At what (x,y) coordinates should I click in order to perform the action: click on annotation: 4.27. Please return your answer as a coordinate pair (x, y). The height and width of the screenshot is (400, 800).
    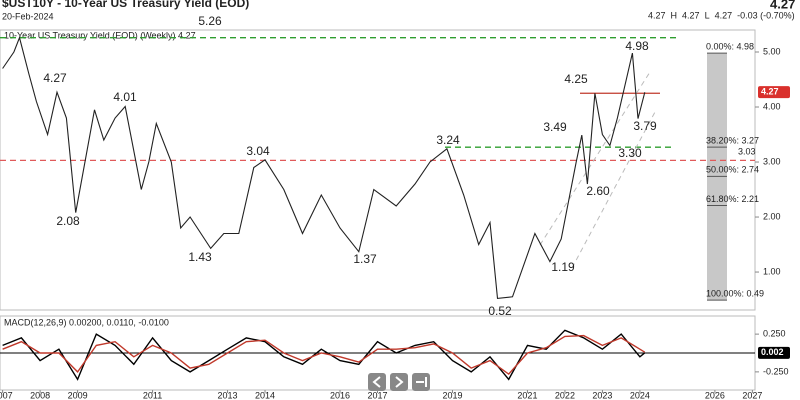
    Looking at the image, I should click on (55, 78).